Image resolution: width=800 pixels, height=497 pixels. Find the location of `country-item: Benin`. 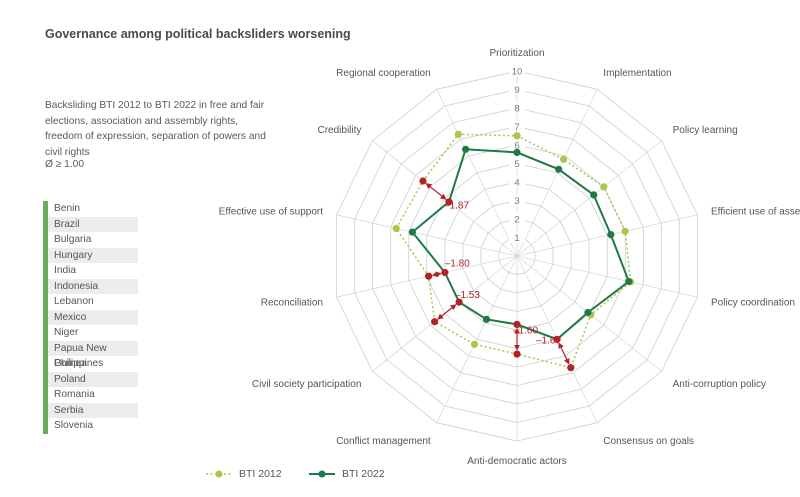

country-item: Benin is located at coordinates (90, 209).